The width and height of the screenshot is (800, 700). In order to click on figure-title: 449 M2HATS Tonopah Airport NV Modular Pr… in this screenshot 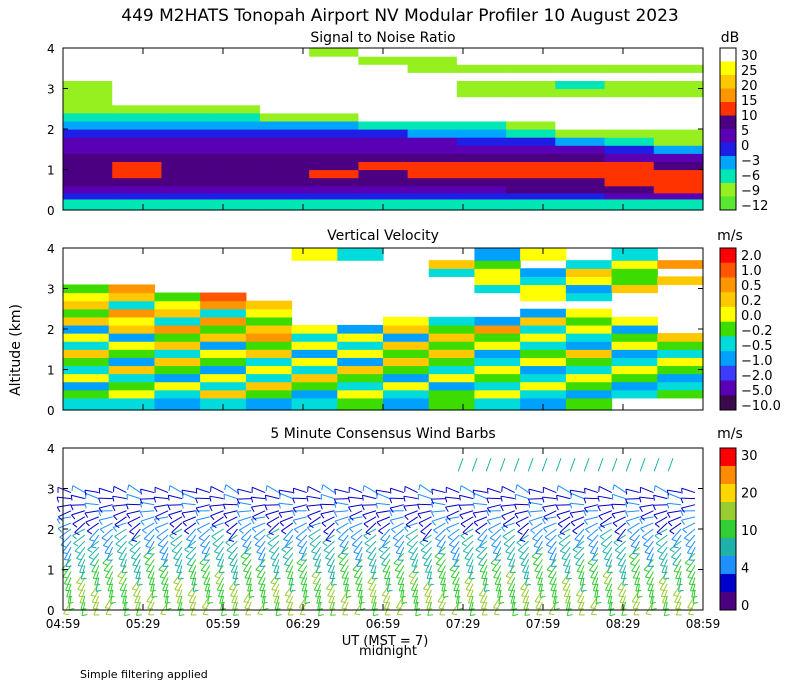, I will do `click(399, 16)`.